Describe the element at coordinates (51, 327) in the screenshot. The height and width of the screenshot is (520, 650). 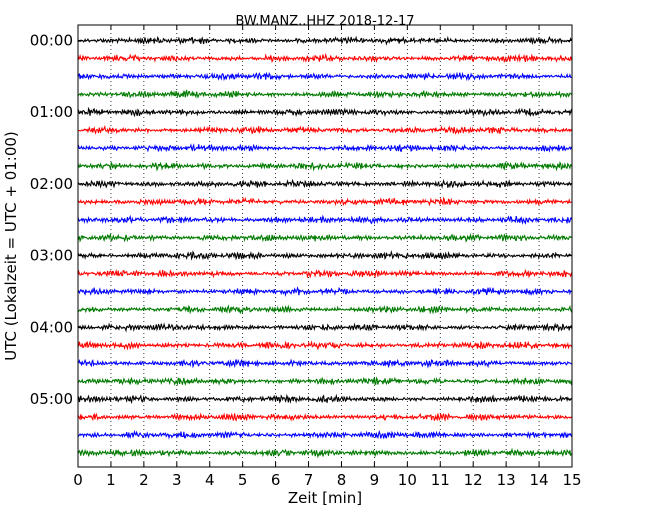
I see `y-tick-label: 04:00` at that location.